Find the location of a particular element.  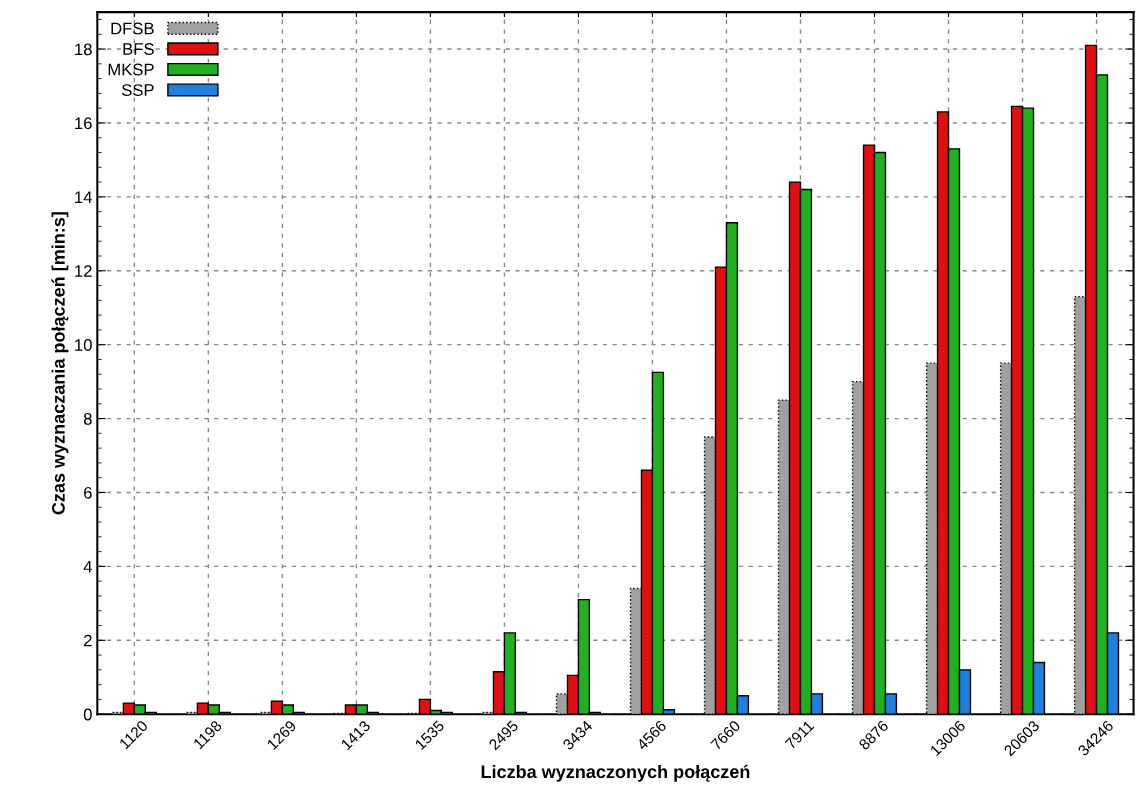

y-tick-label: 16 is located at coordinates (83, 123).